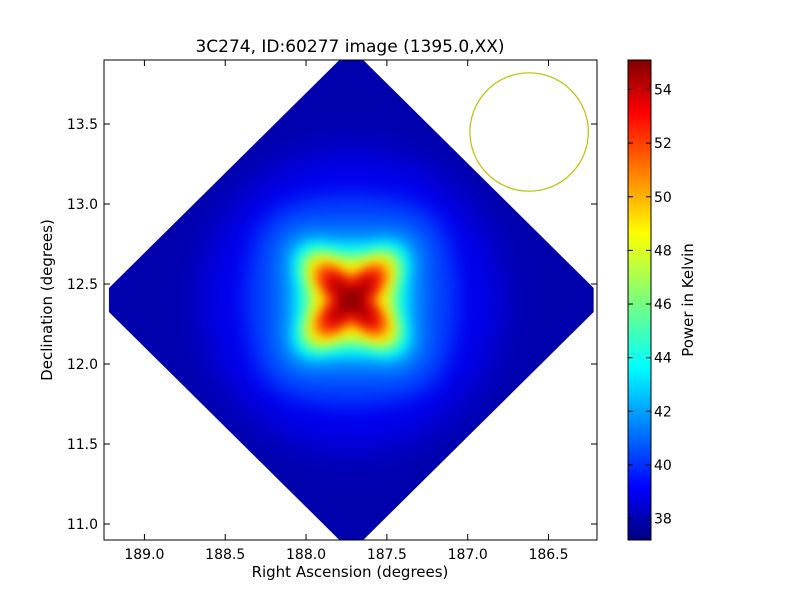 The image size is (800, 600). Describe the element at coordinates (663, 198) in the screenshot. I see `colorbar-tick-label: 50` at that location.